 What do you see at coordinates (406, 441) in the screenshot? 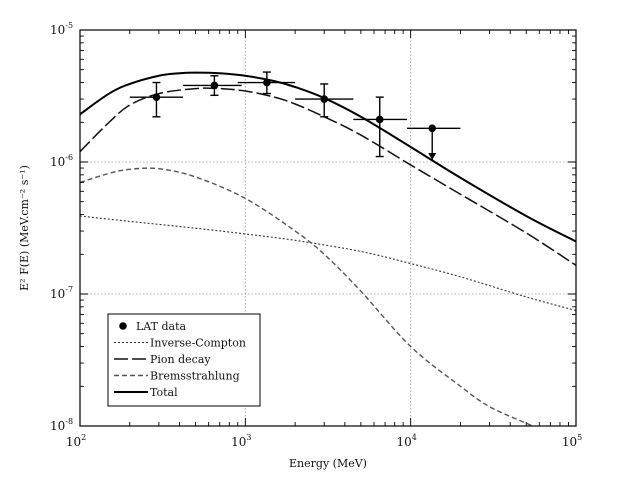
I see `x-tick-label: 10⁴` at bounding box center [406, 441].